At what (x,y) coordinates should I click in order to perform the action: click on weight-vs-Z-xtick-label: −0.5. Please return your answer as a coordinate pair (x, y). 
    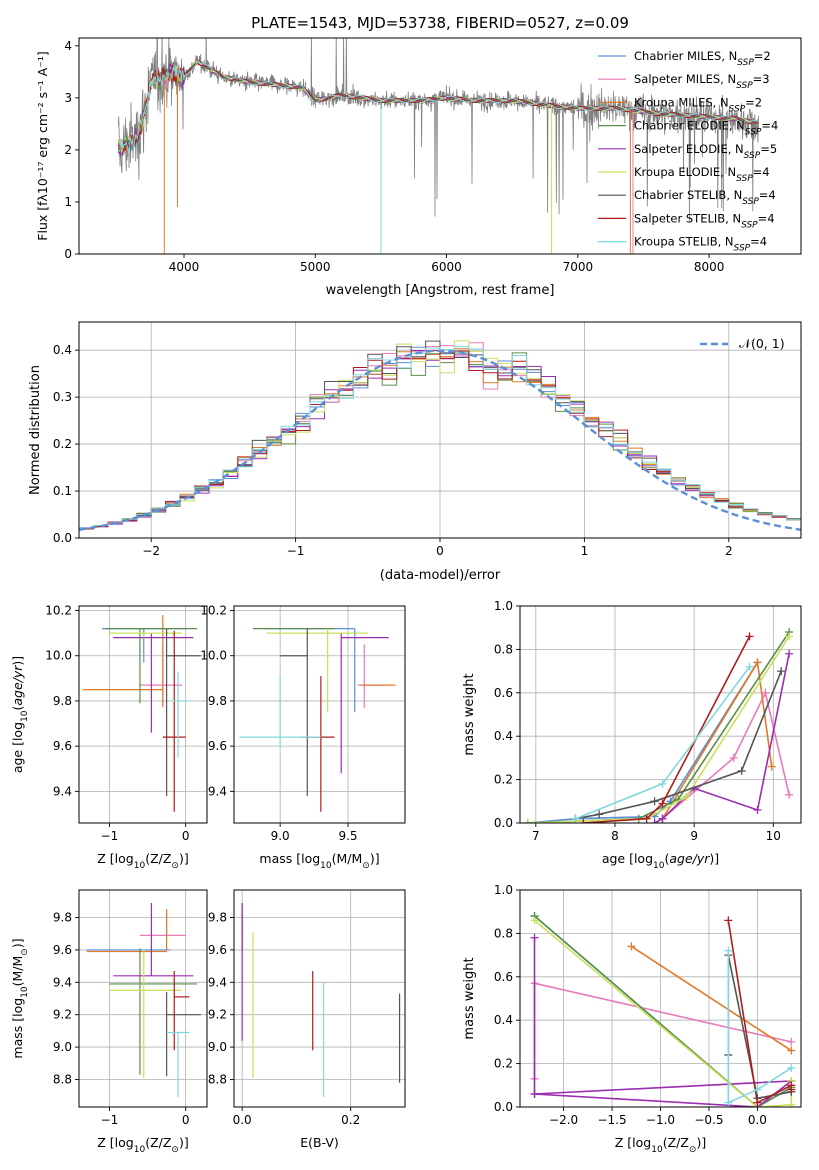
    Looking at the image, I should click on (708, 1120).